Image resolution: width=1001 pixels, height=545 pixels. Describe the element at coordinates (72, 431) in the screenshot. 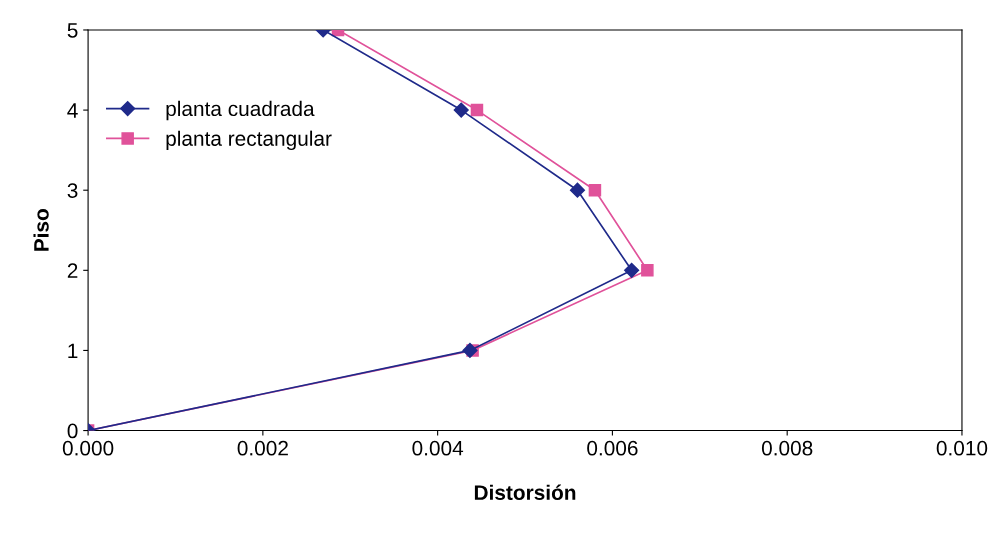

I see `y-tick-label: 0` at that location.